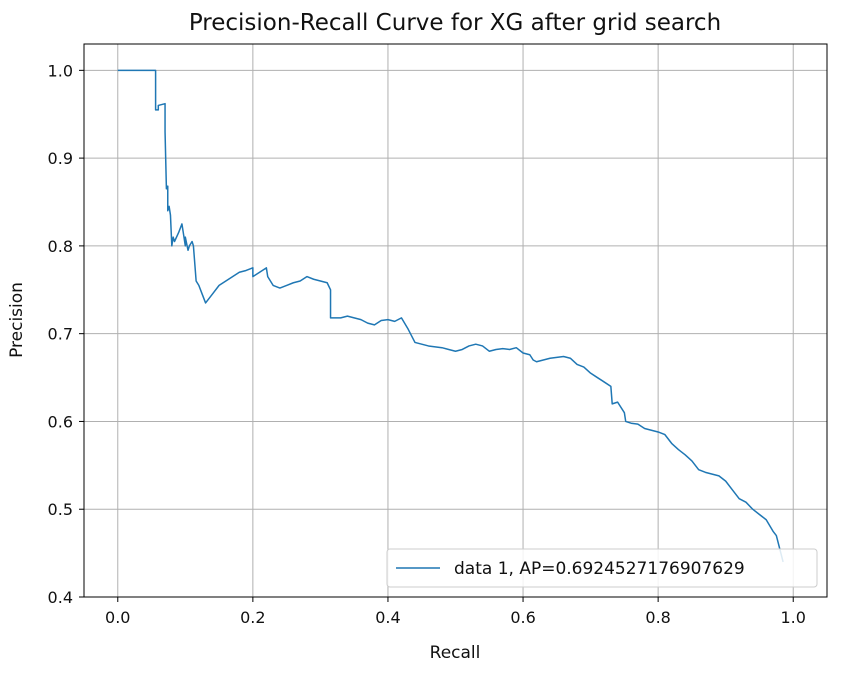 This screenshot has width=858, height=682. Describe the element at coordinates (117, 617) in the screenshot. I see `x-tick-label: 0.0` at that location.